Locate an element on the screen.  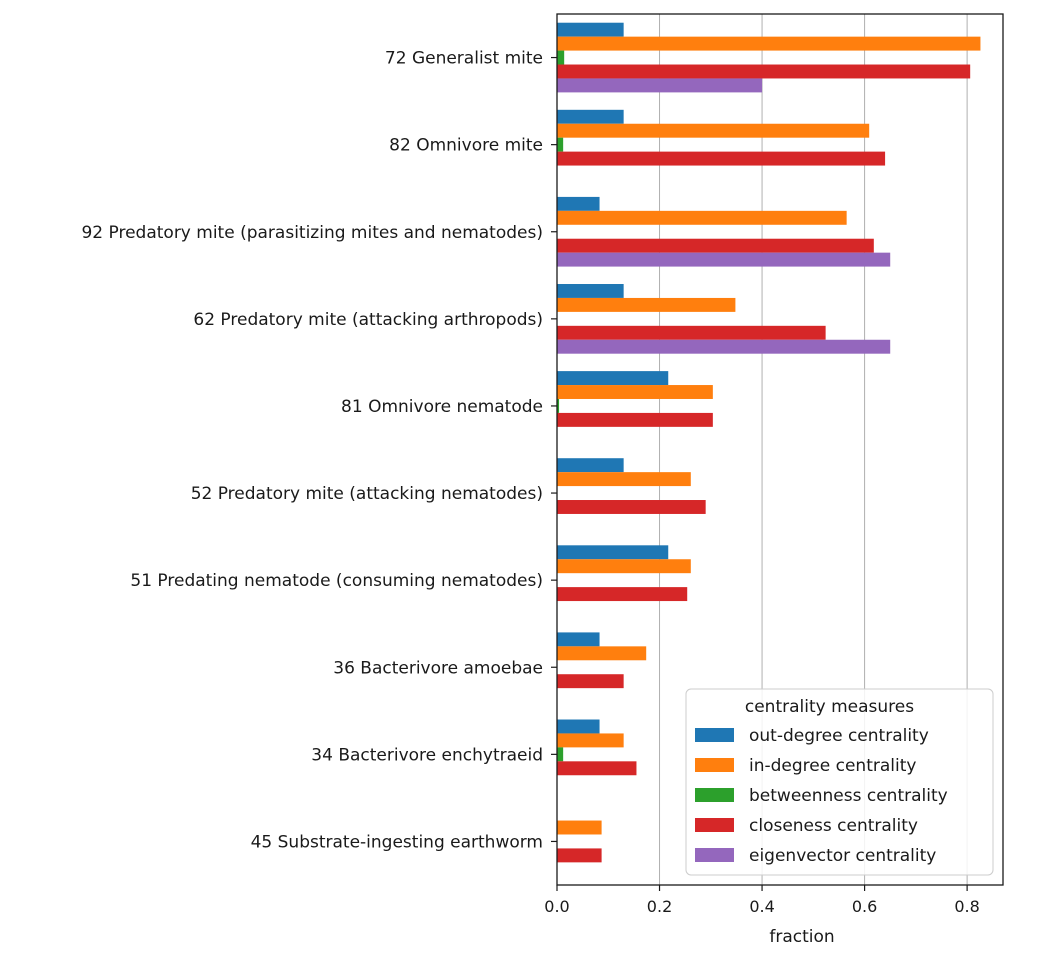
x-tick-label: 0.4 is located at coordinates (761, 906).